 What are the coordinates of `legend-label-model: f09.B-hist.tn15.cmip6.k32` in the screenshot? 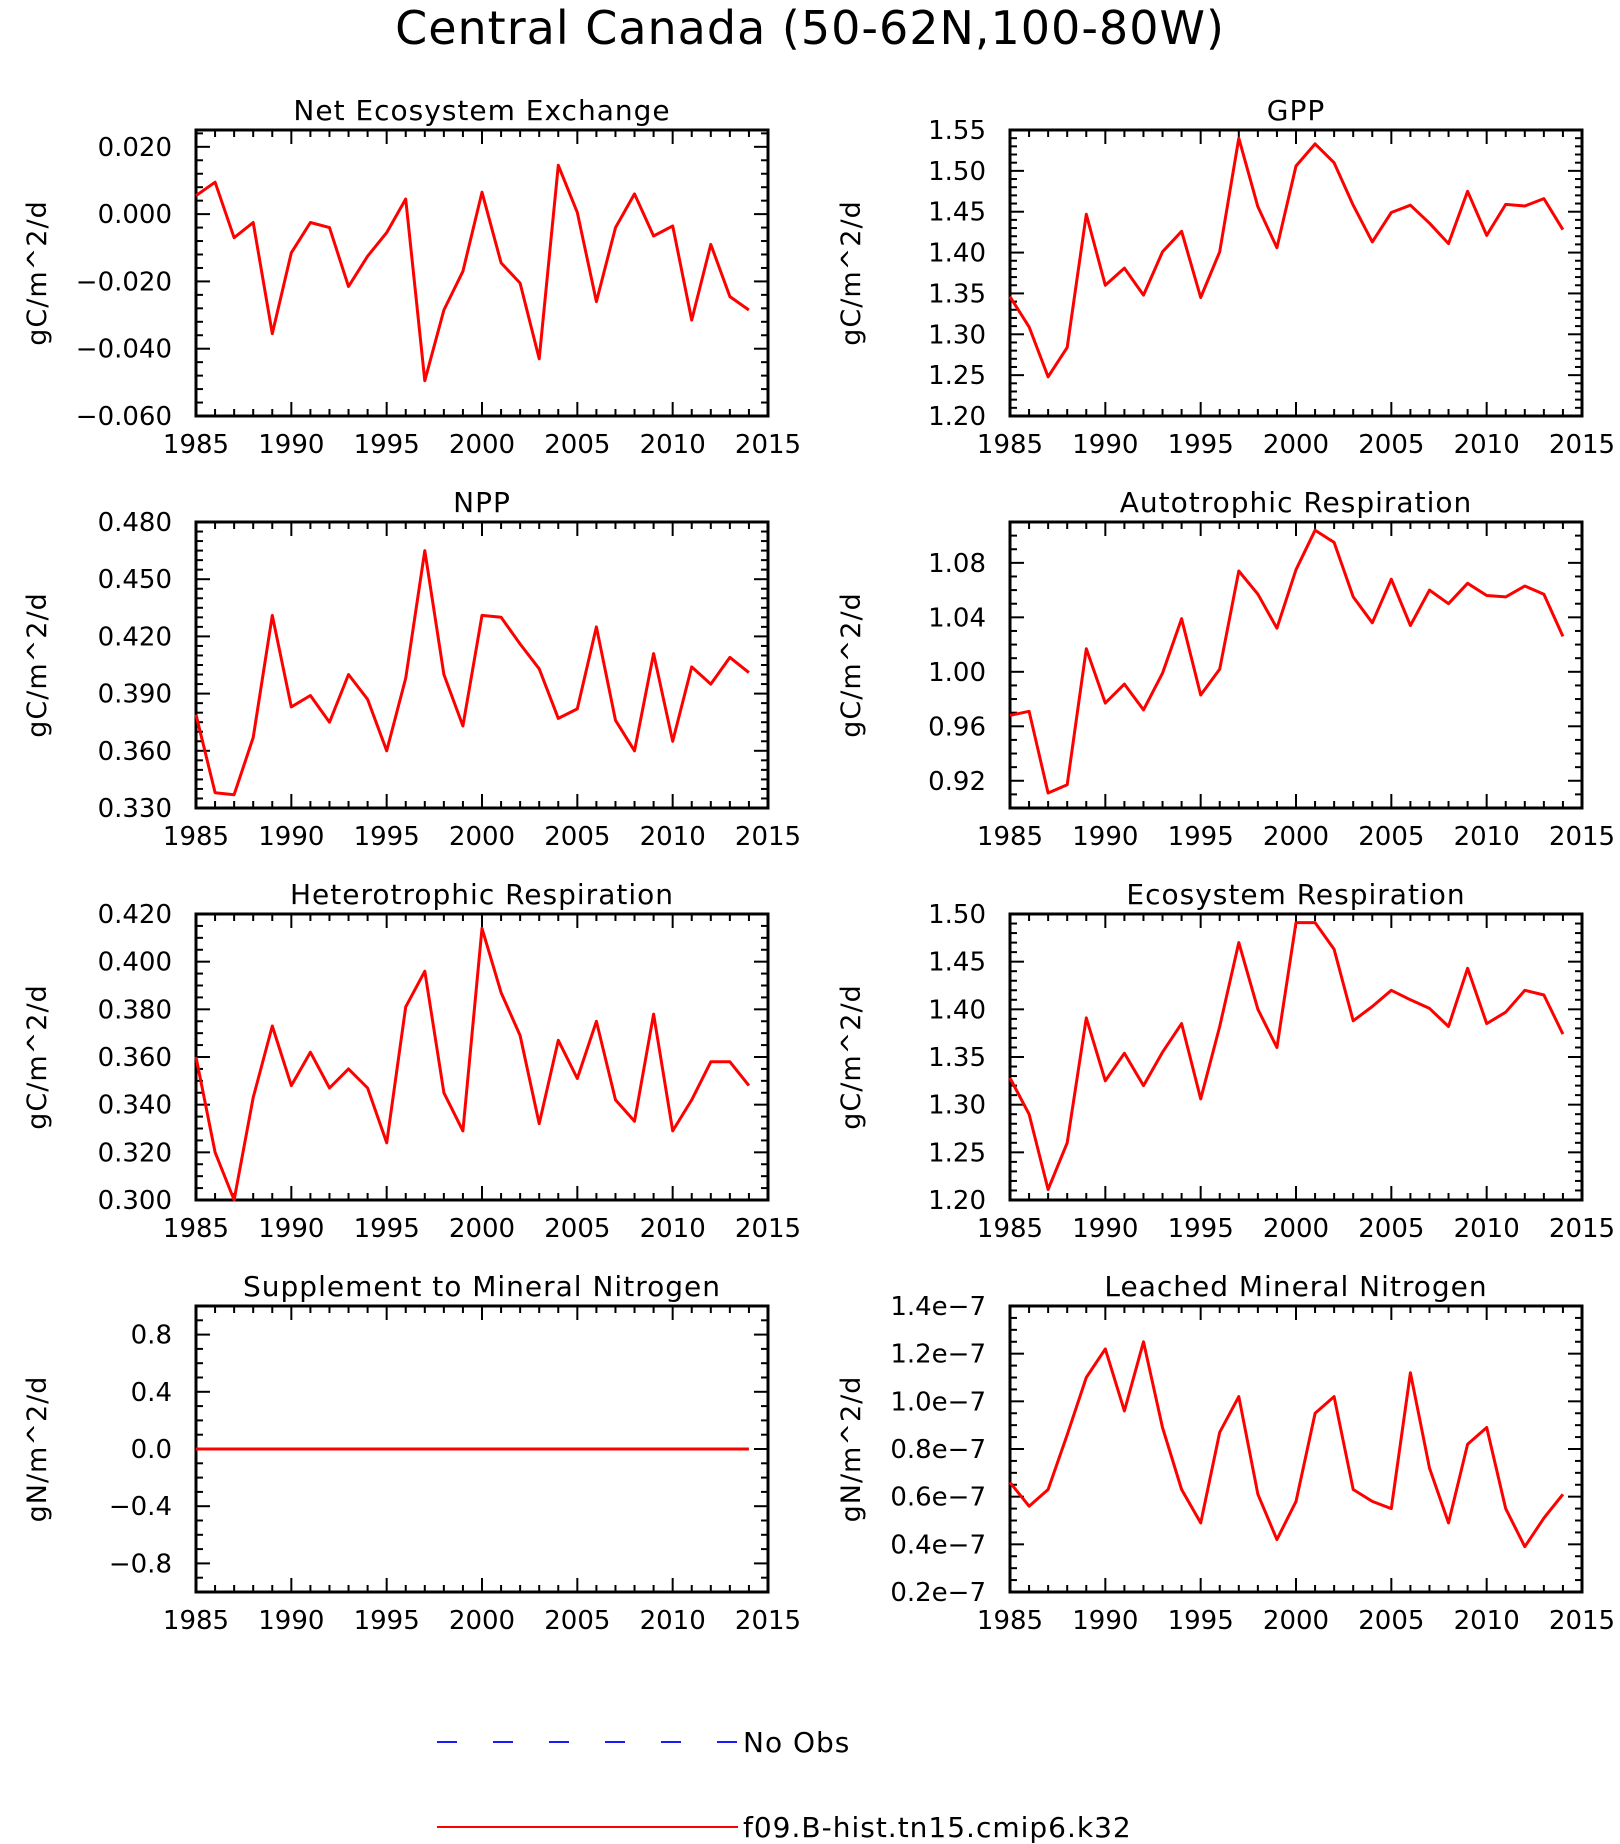 It's located at (937, 1827).